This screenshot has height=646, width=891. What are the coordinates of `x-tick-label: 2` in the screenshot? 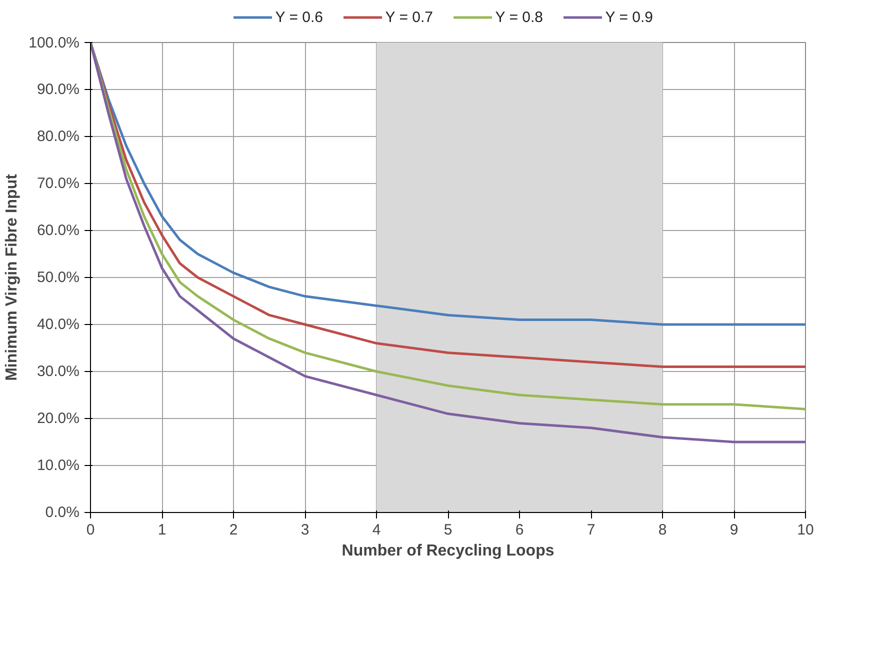 It's located at (233, 530).